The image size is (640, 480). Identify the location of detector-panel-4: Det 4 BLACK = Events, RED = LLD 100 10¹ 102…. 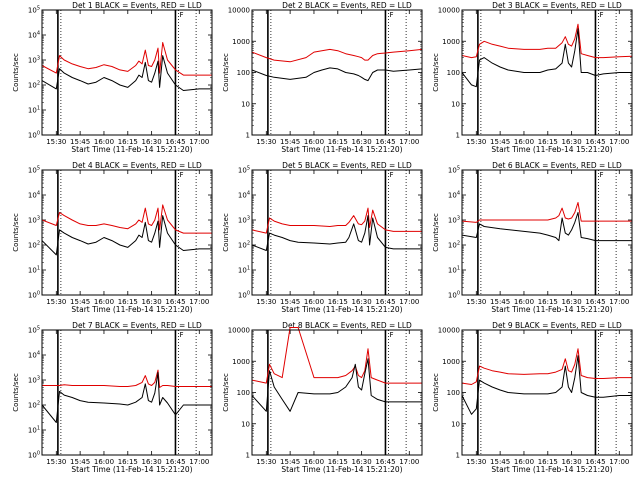
(112, 237).